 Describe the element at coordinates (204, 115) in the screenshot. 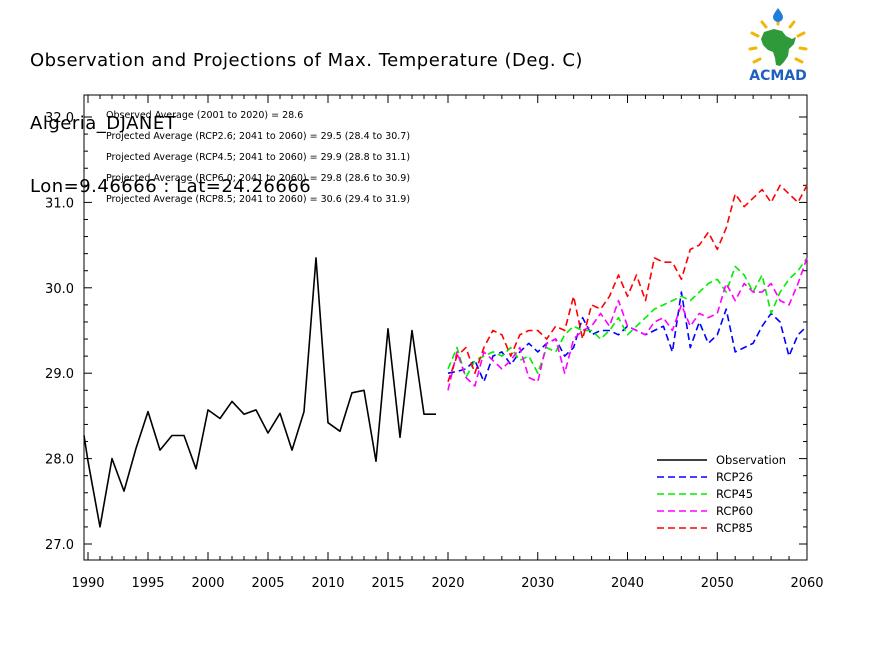

I see `annotation-text: Observed Average (2001 to 2020) = 28.6` at that location.